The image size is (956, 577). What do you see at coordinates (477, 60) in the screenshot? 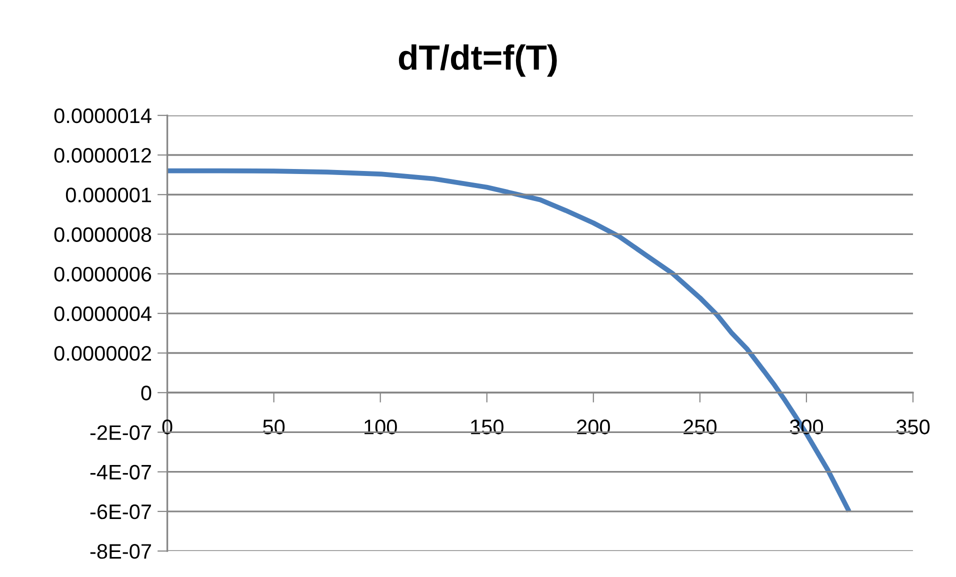
I see `chart-title: dT/dt=f(T)` at bounding box center [477, 60].